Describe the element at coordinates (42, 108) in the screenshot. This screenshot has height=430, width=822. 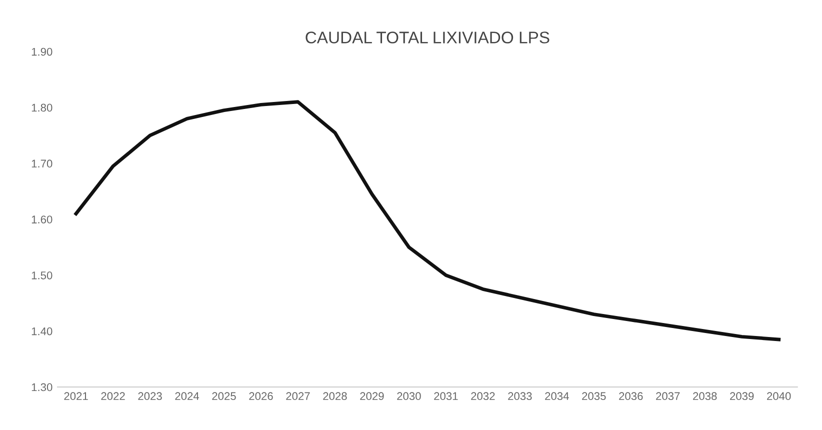
I see `y-tick-label: 1.80` at that location.